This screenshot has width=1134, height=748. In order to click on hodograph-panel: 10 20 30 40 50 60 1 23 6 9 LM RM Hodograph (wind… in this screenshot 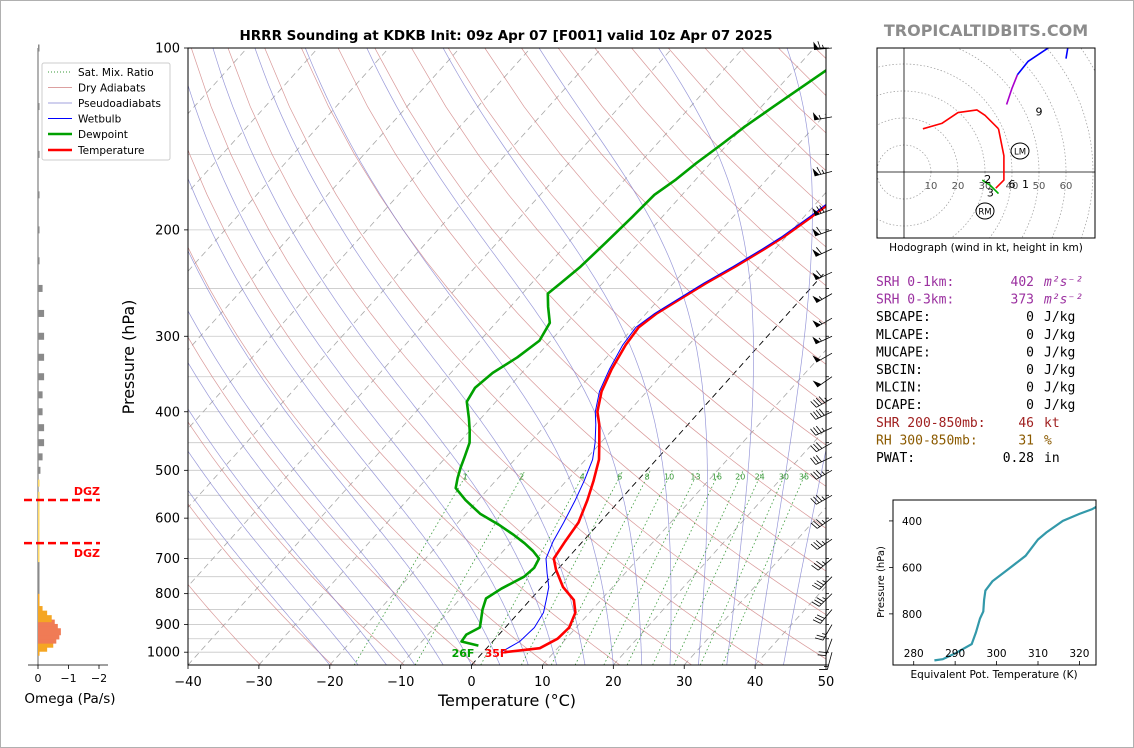, I will do `click(986, 150)`.